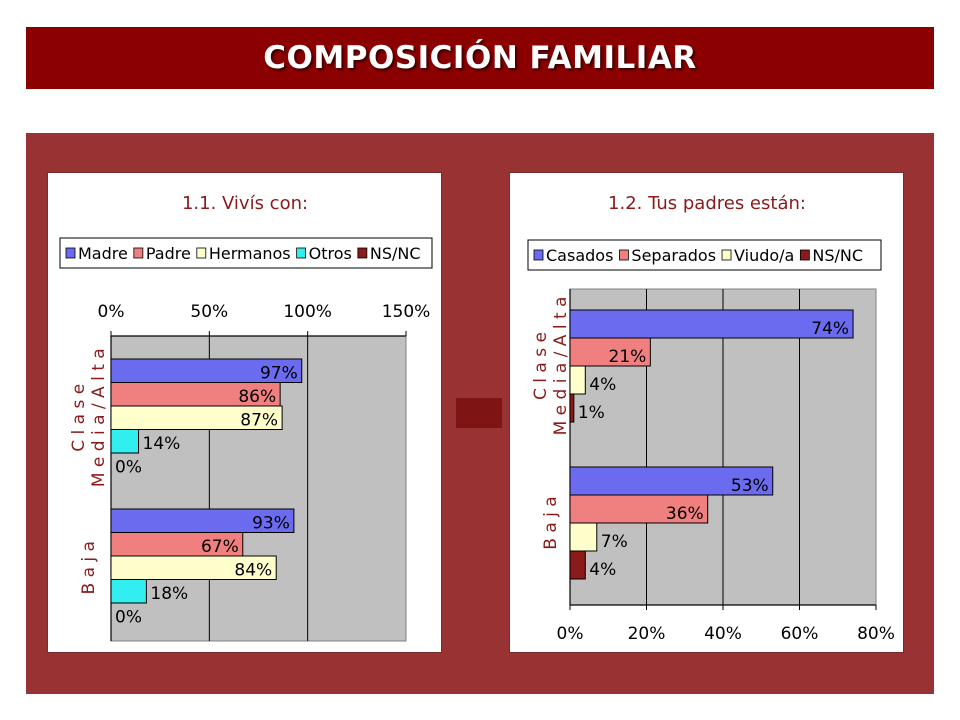  What do you see at coordinates (209, 312) in the screenshot?
I see `x-tick-label: 50%` at bounding box center [209, 312].